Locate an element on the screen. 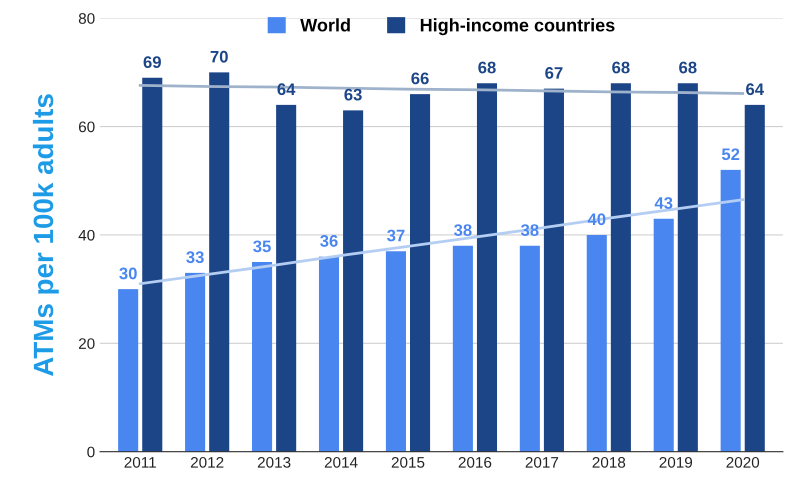  legend-label: High-income countries is located at coordinates (517, 27).